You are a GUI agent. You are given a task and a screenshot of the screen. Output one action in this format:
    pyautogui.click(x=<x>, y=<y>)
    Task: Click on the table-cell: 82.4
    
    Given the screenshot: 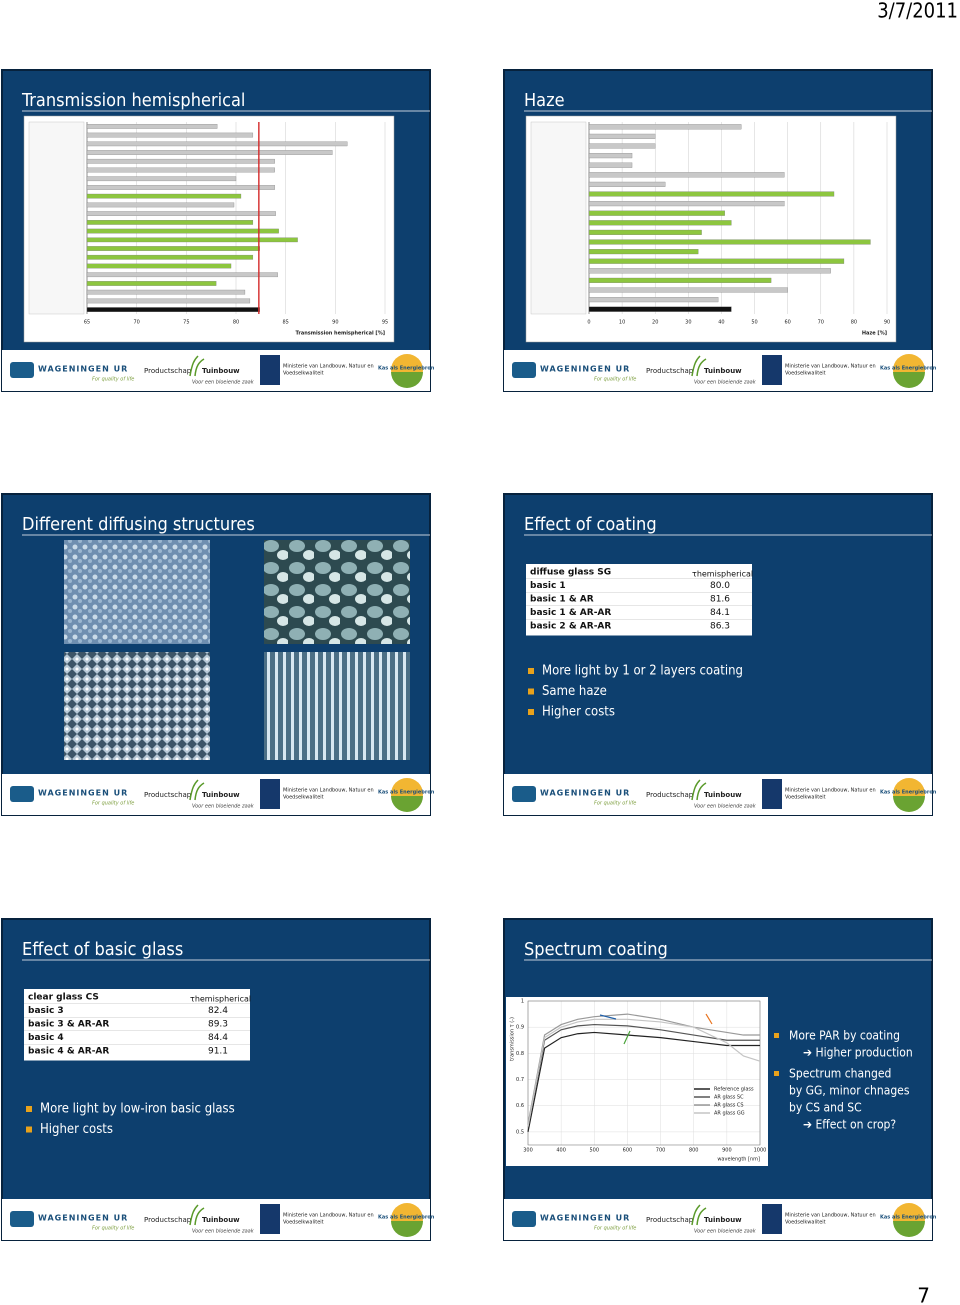 What is the action you would take?
    pyautogui.click(x=218, y=1011)
    